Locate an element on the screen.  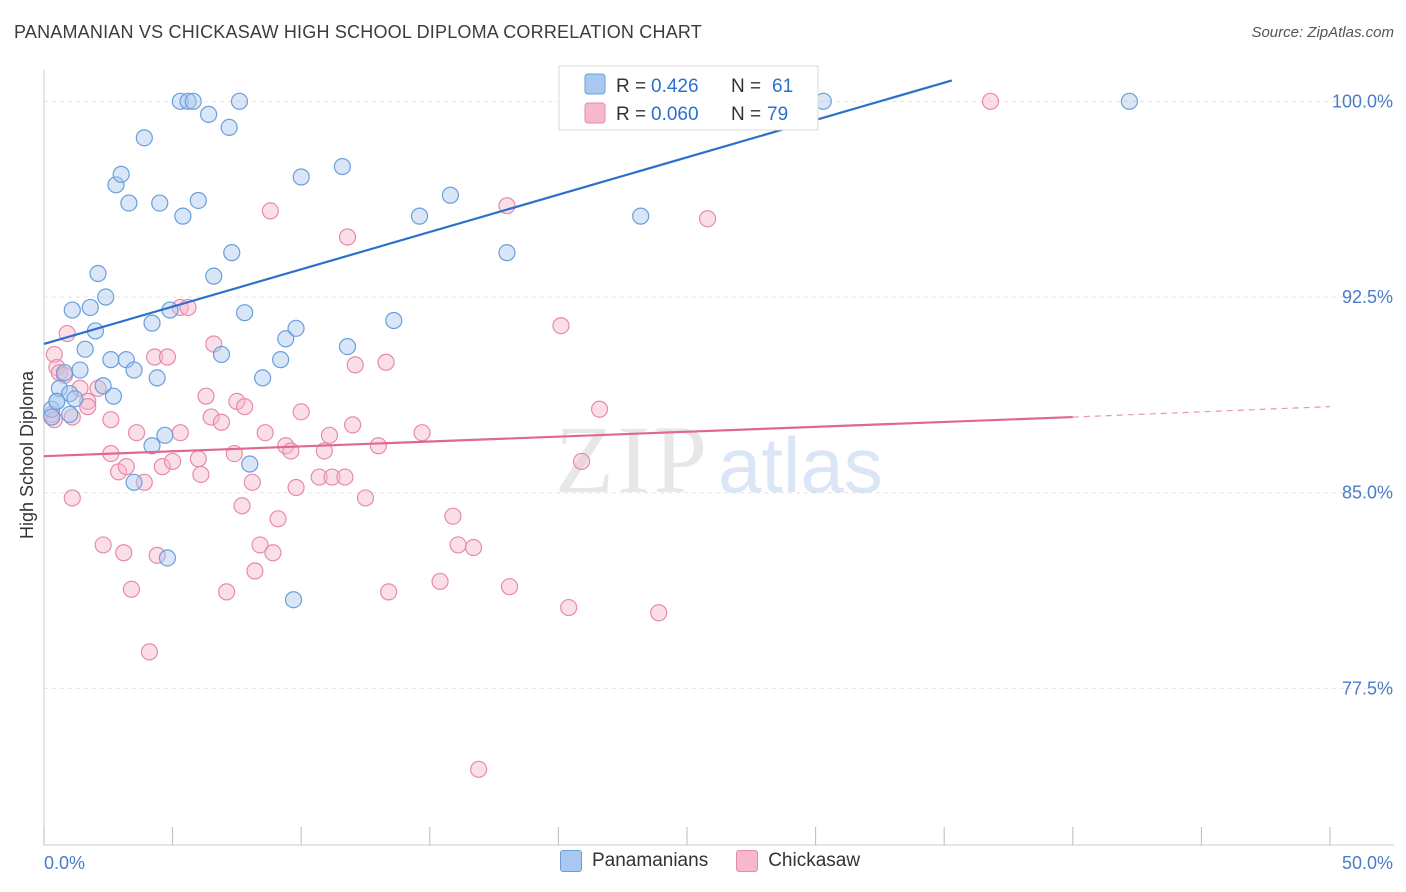
panamanians-swatch is located at coordinates (571, 861).